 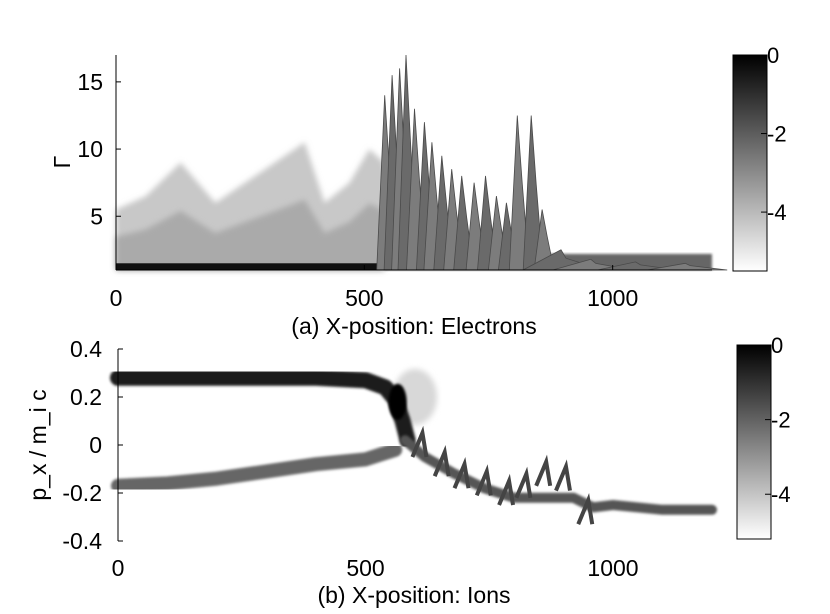 What do you see at coordinates (777, 212) in the screenshot?
I see `panel-a-colorbar-tick-label: -4` at bounding box center [777, 212].